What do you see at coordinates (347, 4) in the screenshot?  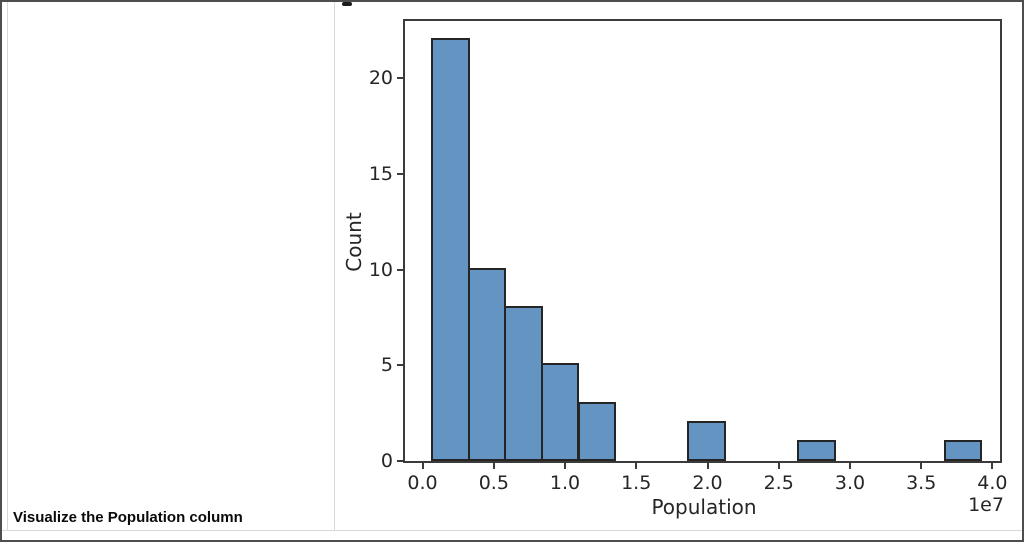 I see `top-caret-dot` at bounding box center [347, 4].